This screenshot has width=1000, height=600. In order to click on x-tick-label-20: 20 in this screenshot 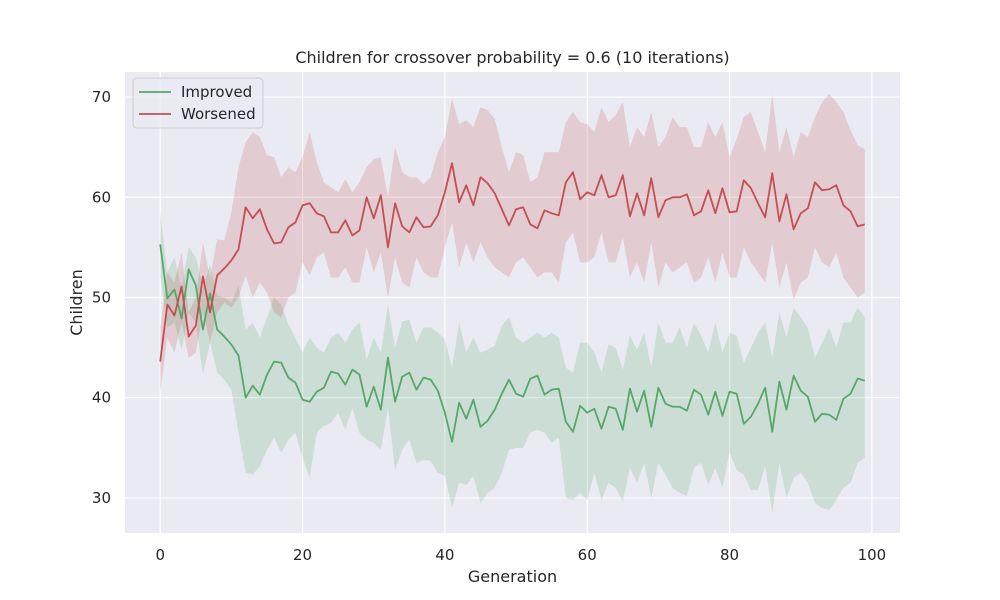, I will do `click(302, 555)`.